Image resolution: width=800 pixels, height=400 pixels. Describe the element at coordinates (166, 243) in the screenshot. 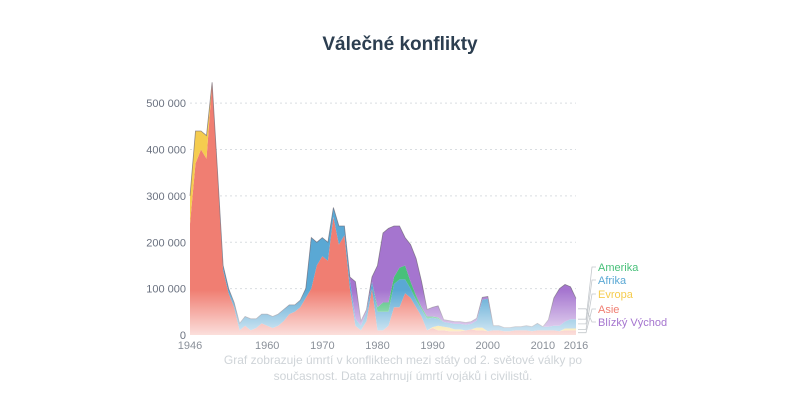

I see `y-tick-label: 200 000` at that location.